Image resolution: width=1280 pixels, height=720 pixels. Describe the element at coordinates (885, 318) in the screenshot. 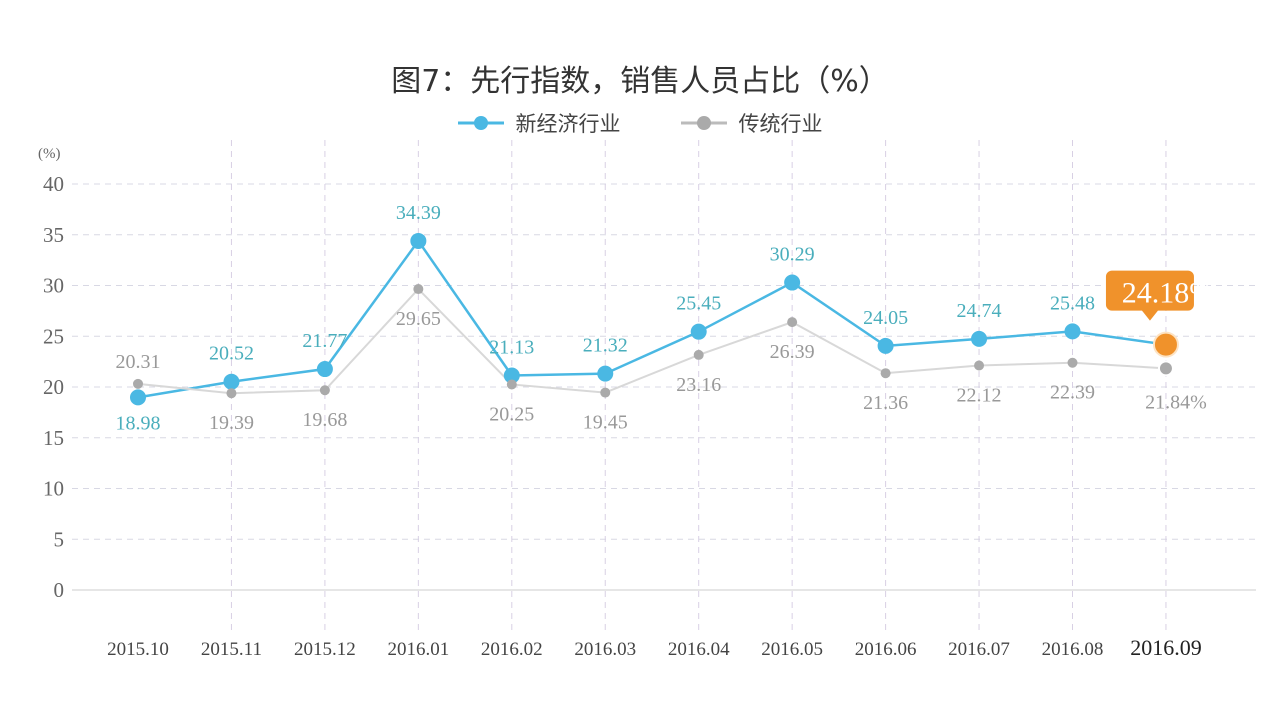

I see `data-label: 24.05` at that location.